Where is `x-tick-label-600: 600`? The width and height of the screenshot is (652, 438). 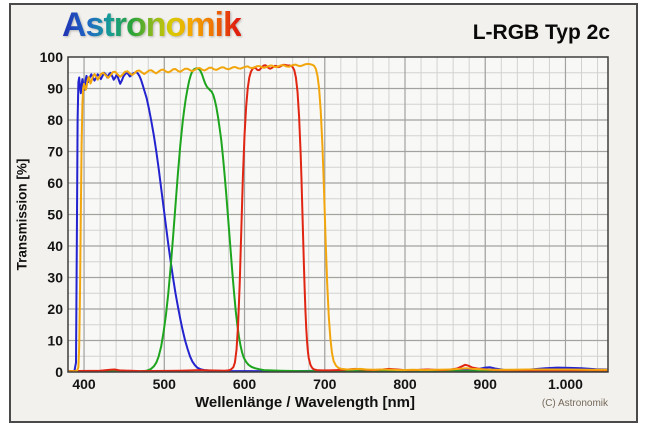
x-tick-label-600: 600 is located at coordinates (245, 384).